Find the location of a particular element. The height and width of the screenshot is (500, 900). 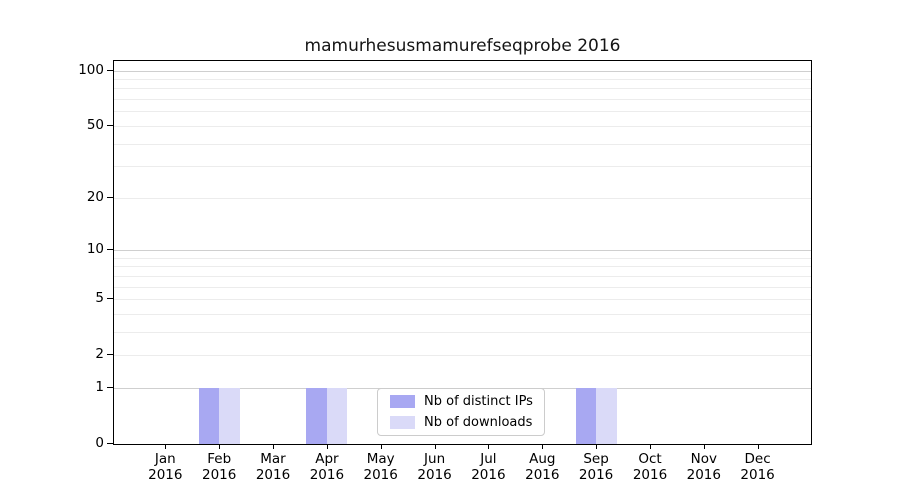

x-tick-month: Jul is located at coordinates (488, 459).